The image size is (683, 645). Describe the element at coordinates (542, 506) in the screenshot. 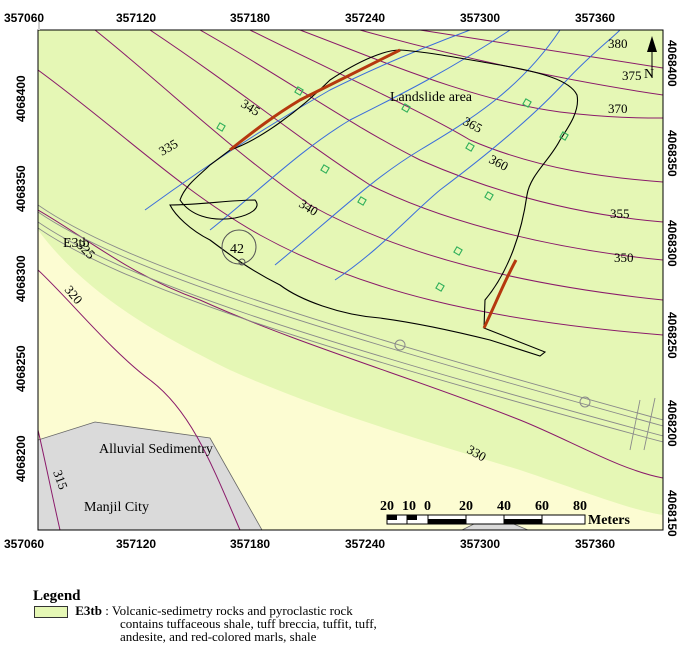

I see `scale-tick-label: 60` at that location.